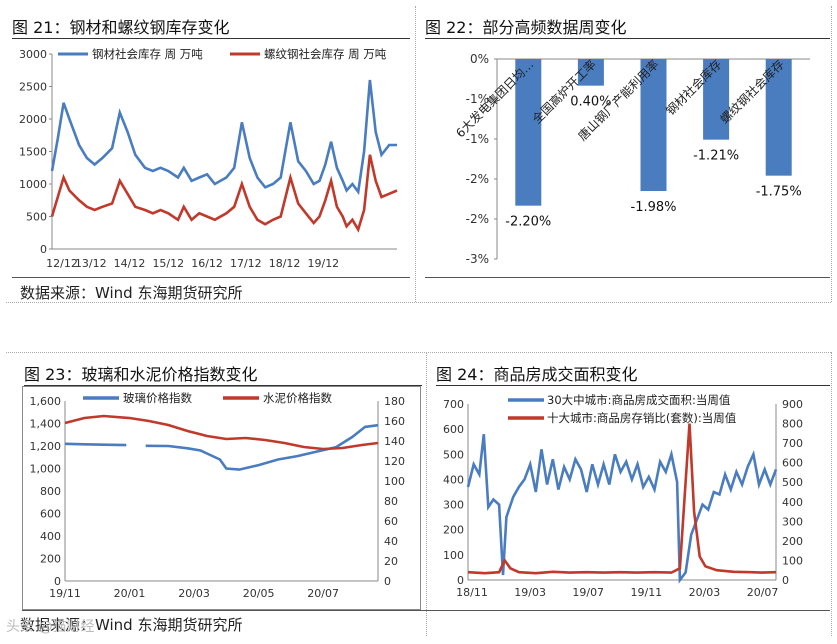 The height and width of the screenshot is (644, 837). Describe the element at coordinates (246, 263) in the screenshot. I see `x-tick-label: 17/12` at that location.